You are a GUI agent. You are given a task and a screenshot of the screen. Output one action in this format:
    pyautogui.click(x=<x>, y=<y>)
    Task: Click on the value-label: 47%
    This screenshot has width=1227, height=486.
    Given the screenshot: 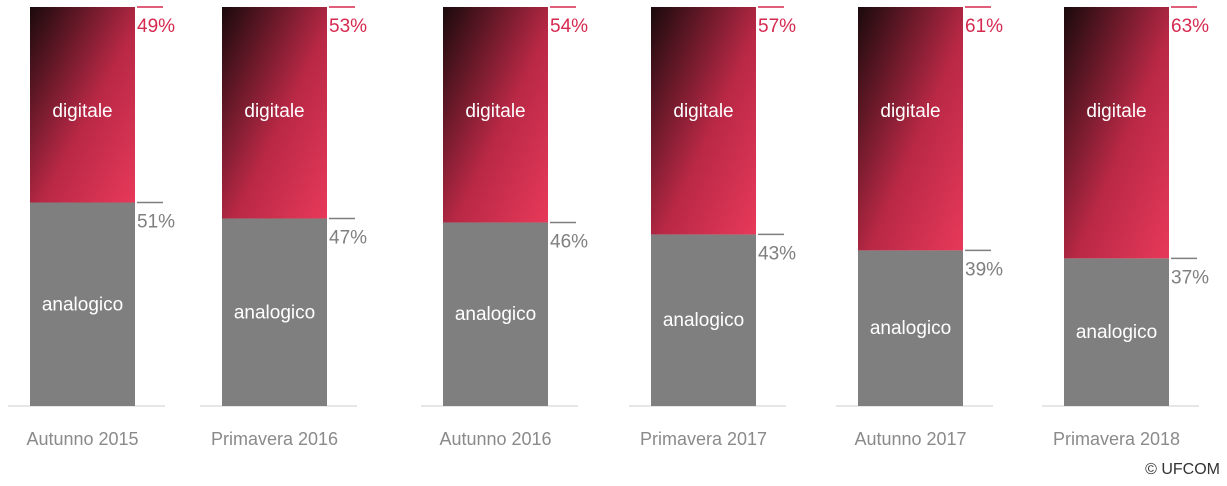 What is the action you would take?
    pyautogui.click(x=348, y=237)
    